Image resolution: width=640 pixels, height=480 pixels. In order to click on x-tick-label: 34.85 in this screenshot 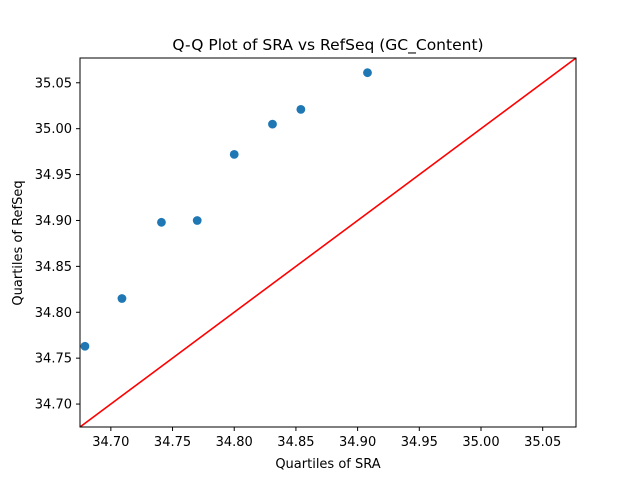, I will do `click(295, 442)`.